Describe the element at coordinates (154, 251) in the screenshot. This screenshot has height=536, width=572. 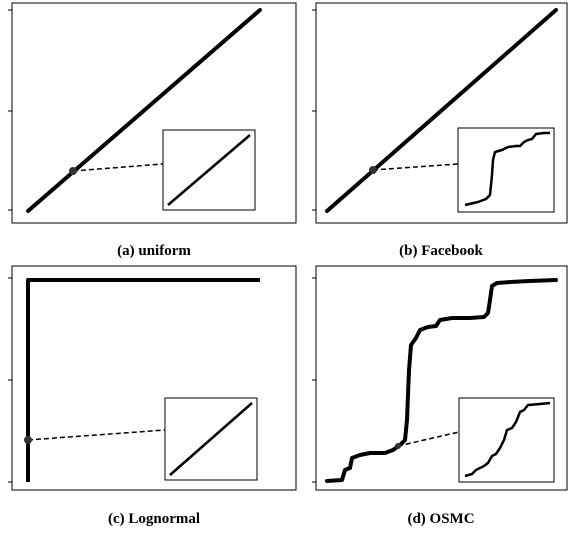
I see `caption: (a) uniform` at that location.